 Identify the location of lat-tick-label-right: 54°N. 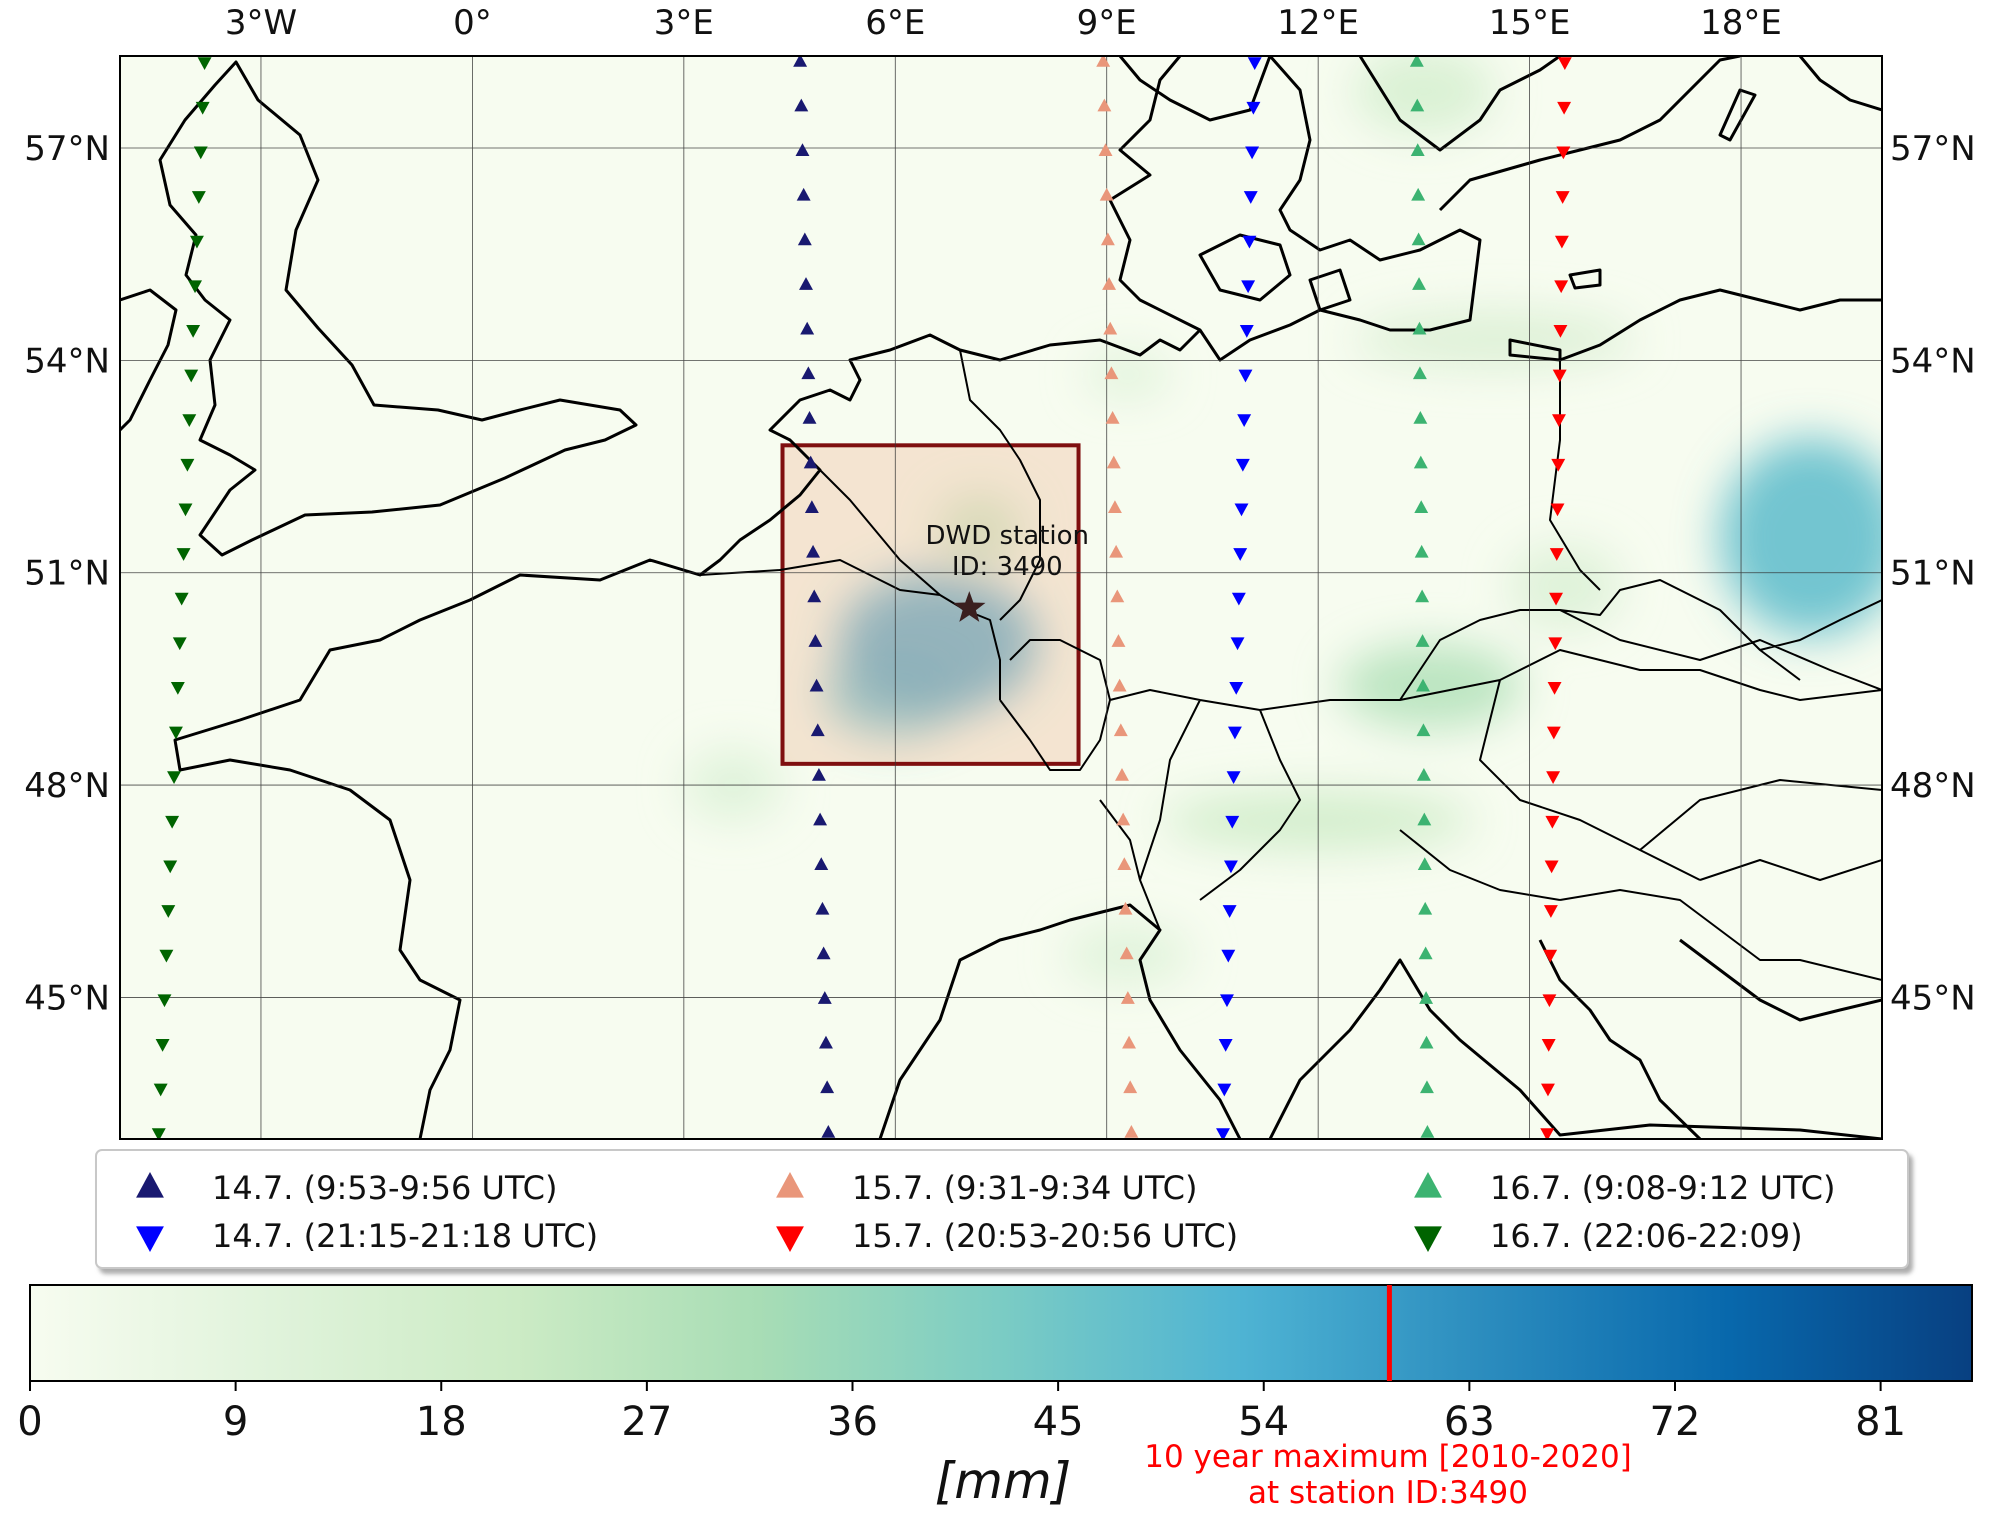
(1933, 361).